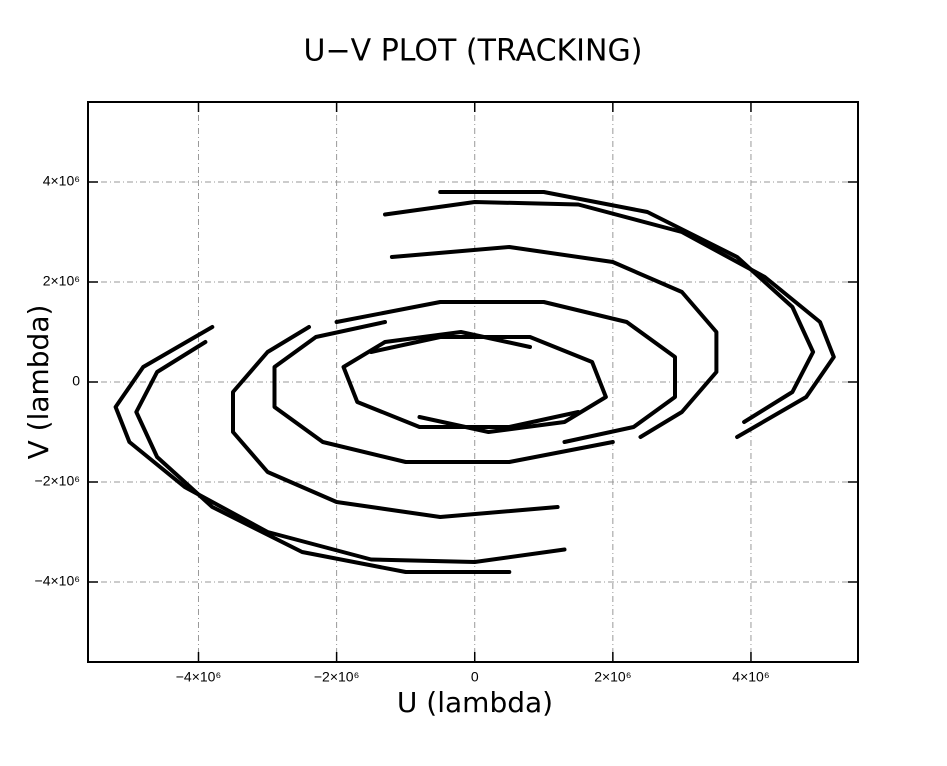  Describe the element at coordinates (57, 581) in the screenshot. I see `y-tick-label: −4×10⁶` at that location.